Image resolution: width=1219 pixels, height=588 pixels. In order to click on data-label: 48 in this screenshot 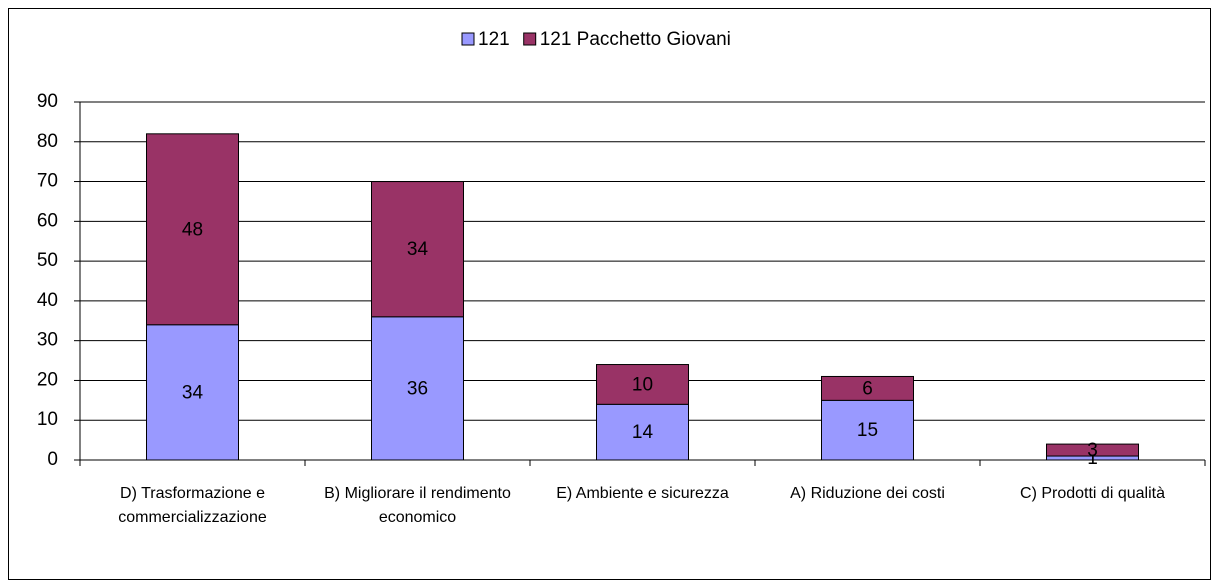, I will do `click(192, 229)`.